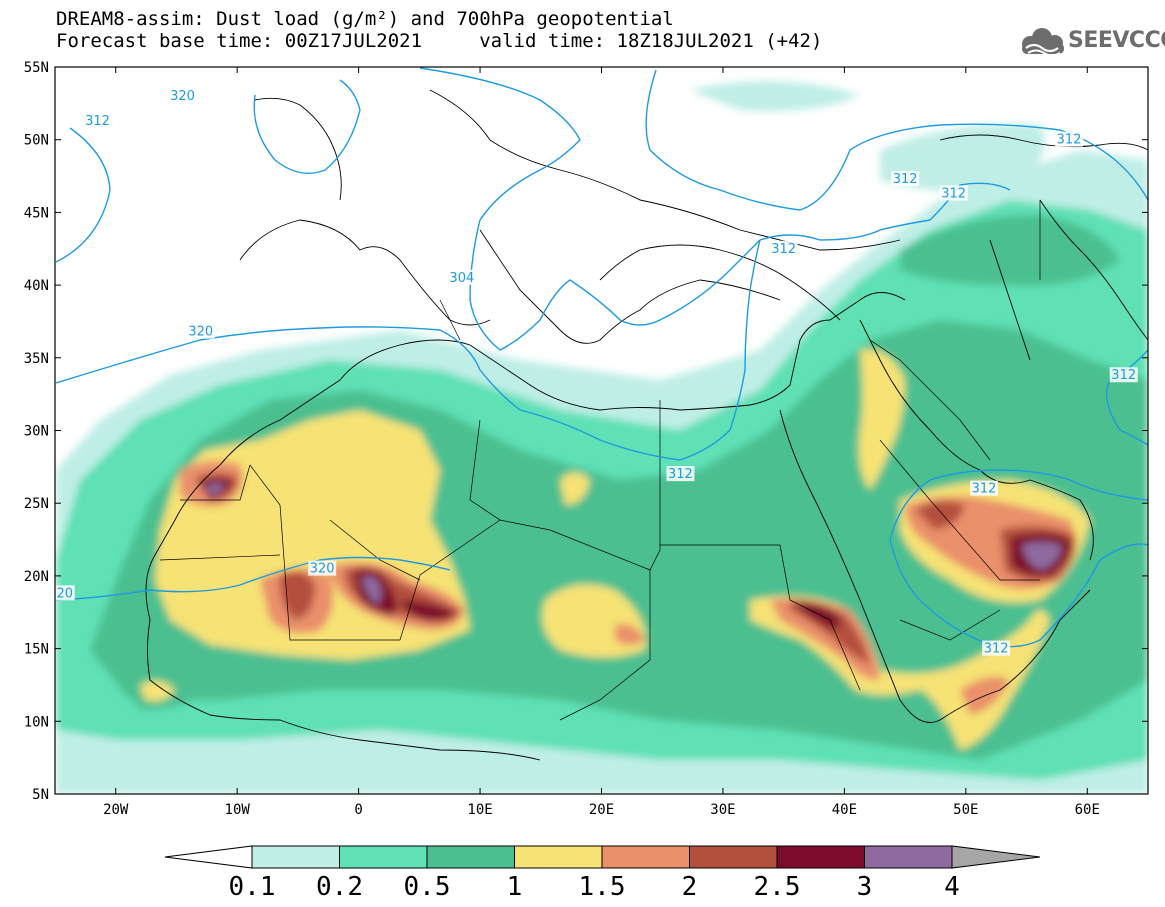  What do you see at coordinates (479, 810) in the screenshot?
I see `lon-tick-label: 10E` at bounding box center [479, 810].